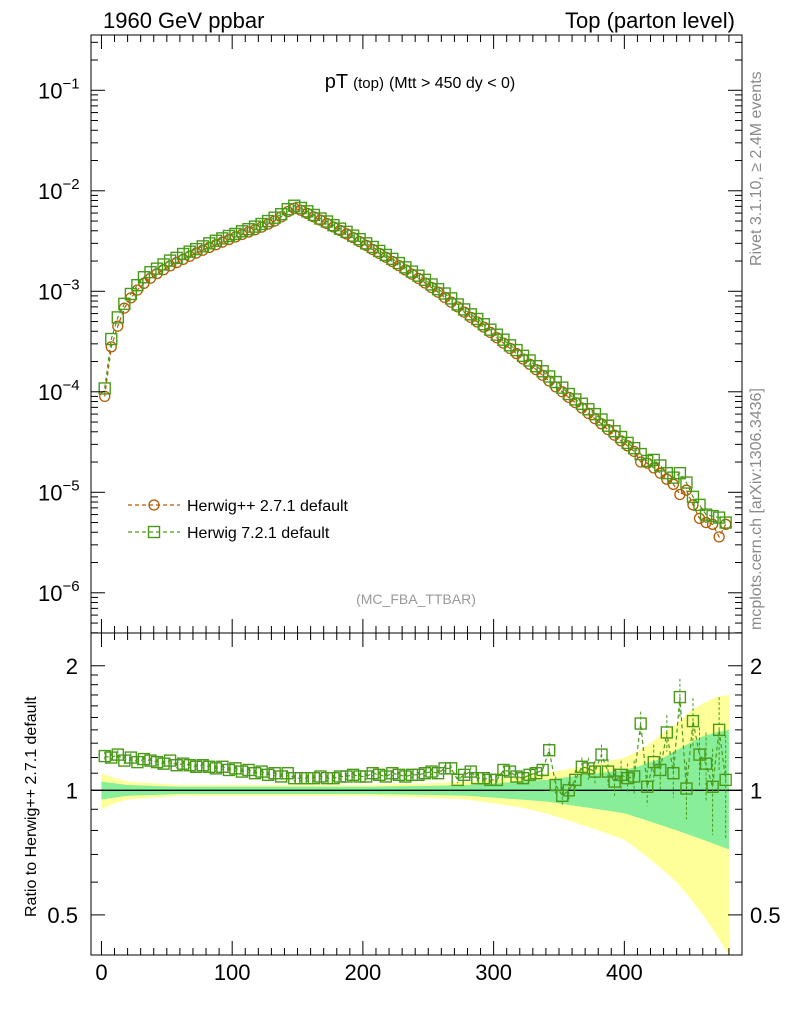  Describe the element at coordinates (59, 190) in the screenshot. I see `y-tick-label: 10⁻²` at that location.